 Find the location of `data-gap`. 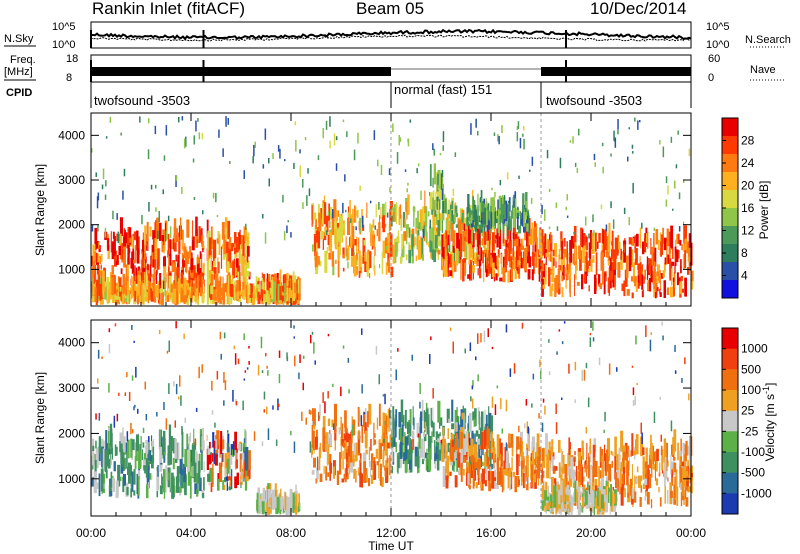

data-gap is located at coordinates (205, 418).